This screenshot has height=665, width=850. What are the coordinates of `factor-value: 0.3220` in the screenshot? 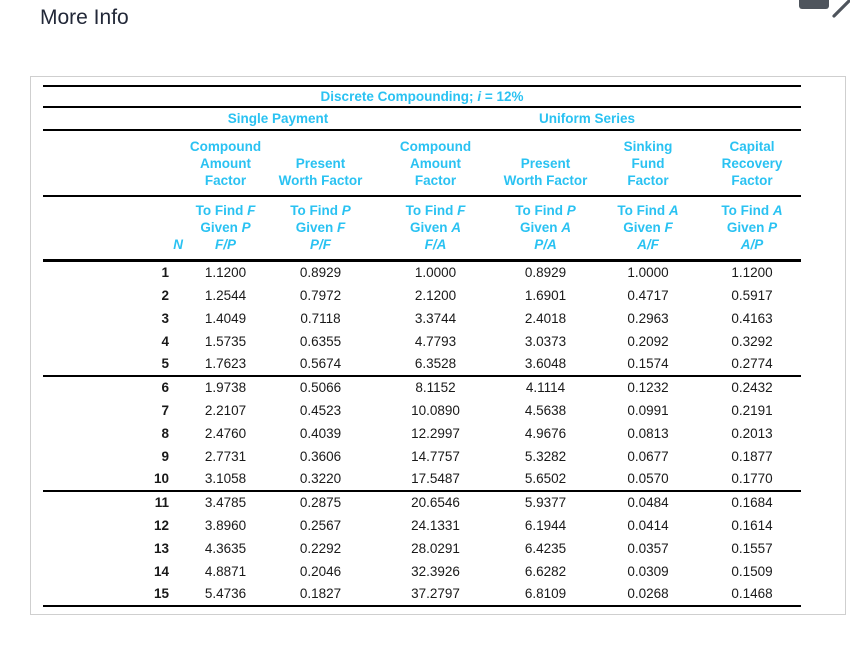 It's located at (320, 479).